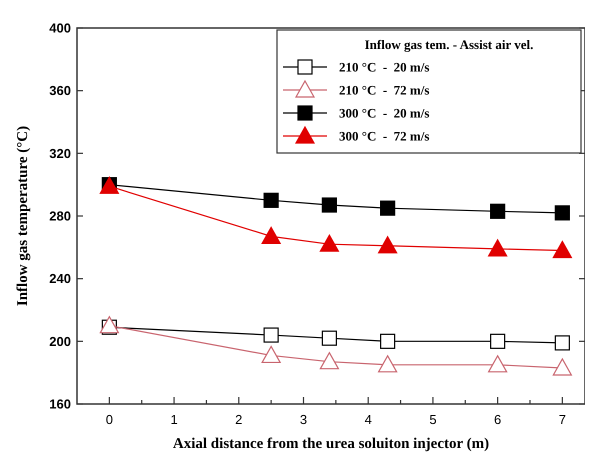  Describe the element at coordinates (304, 419) in the screenshot. I see `x-tick-label: 3` at that location.